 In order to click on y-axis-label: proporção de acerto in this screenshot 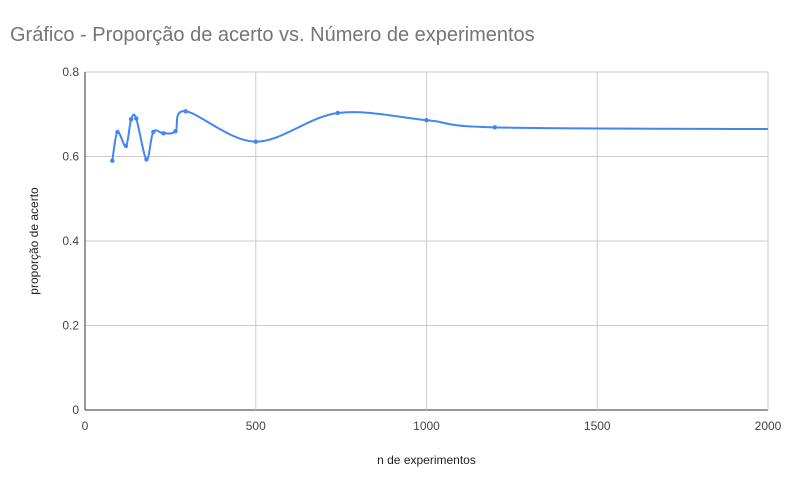, I will do `click(34, 241)`.